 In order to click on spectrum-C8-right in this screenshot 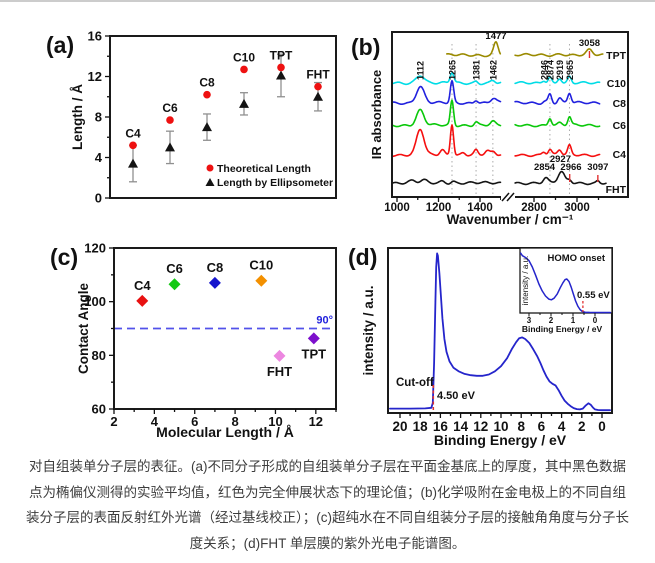, I will do `click(557, 98)`.